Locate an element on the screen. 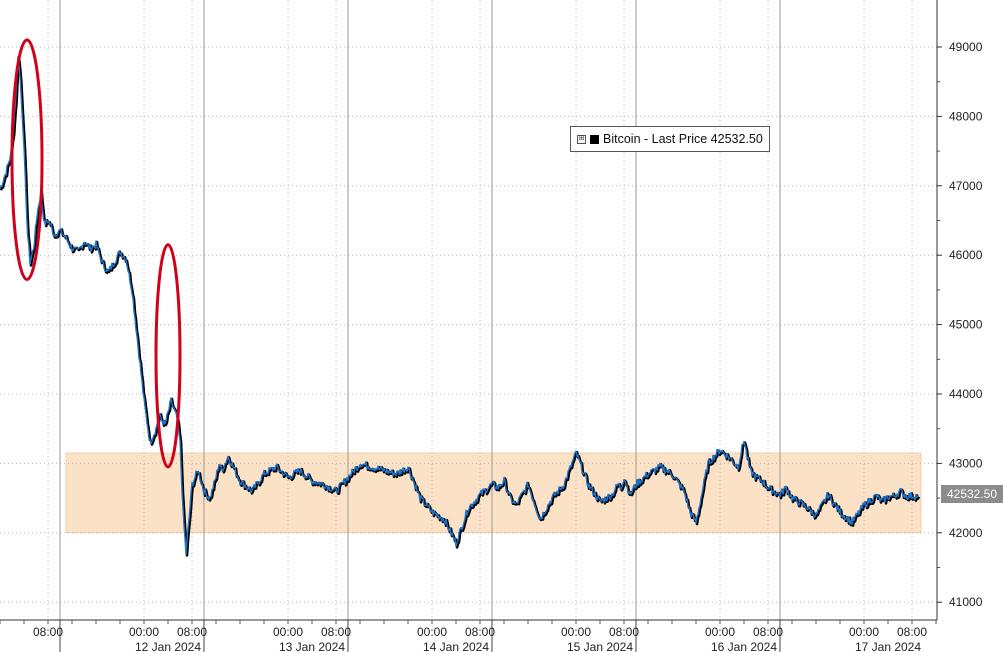 Image resolution: width=1003 pixels, height=652 pixels. x-date-label: 13 Jan 2024 is located at coordinates (312, 646).